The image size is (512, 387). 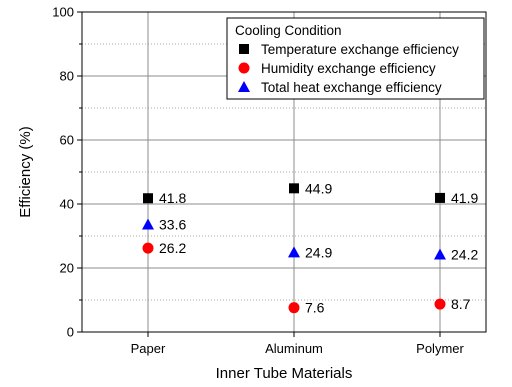 What do you see at coordinates (440, 348) in the screenshot?
I see `x-tick-label: Polymer` at bounding box center [440, 348].